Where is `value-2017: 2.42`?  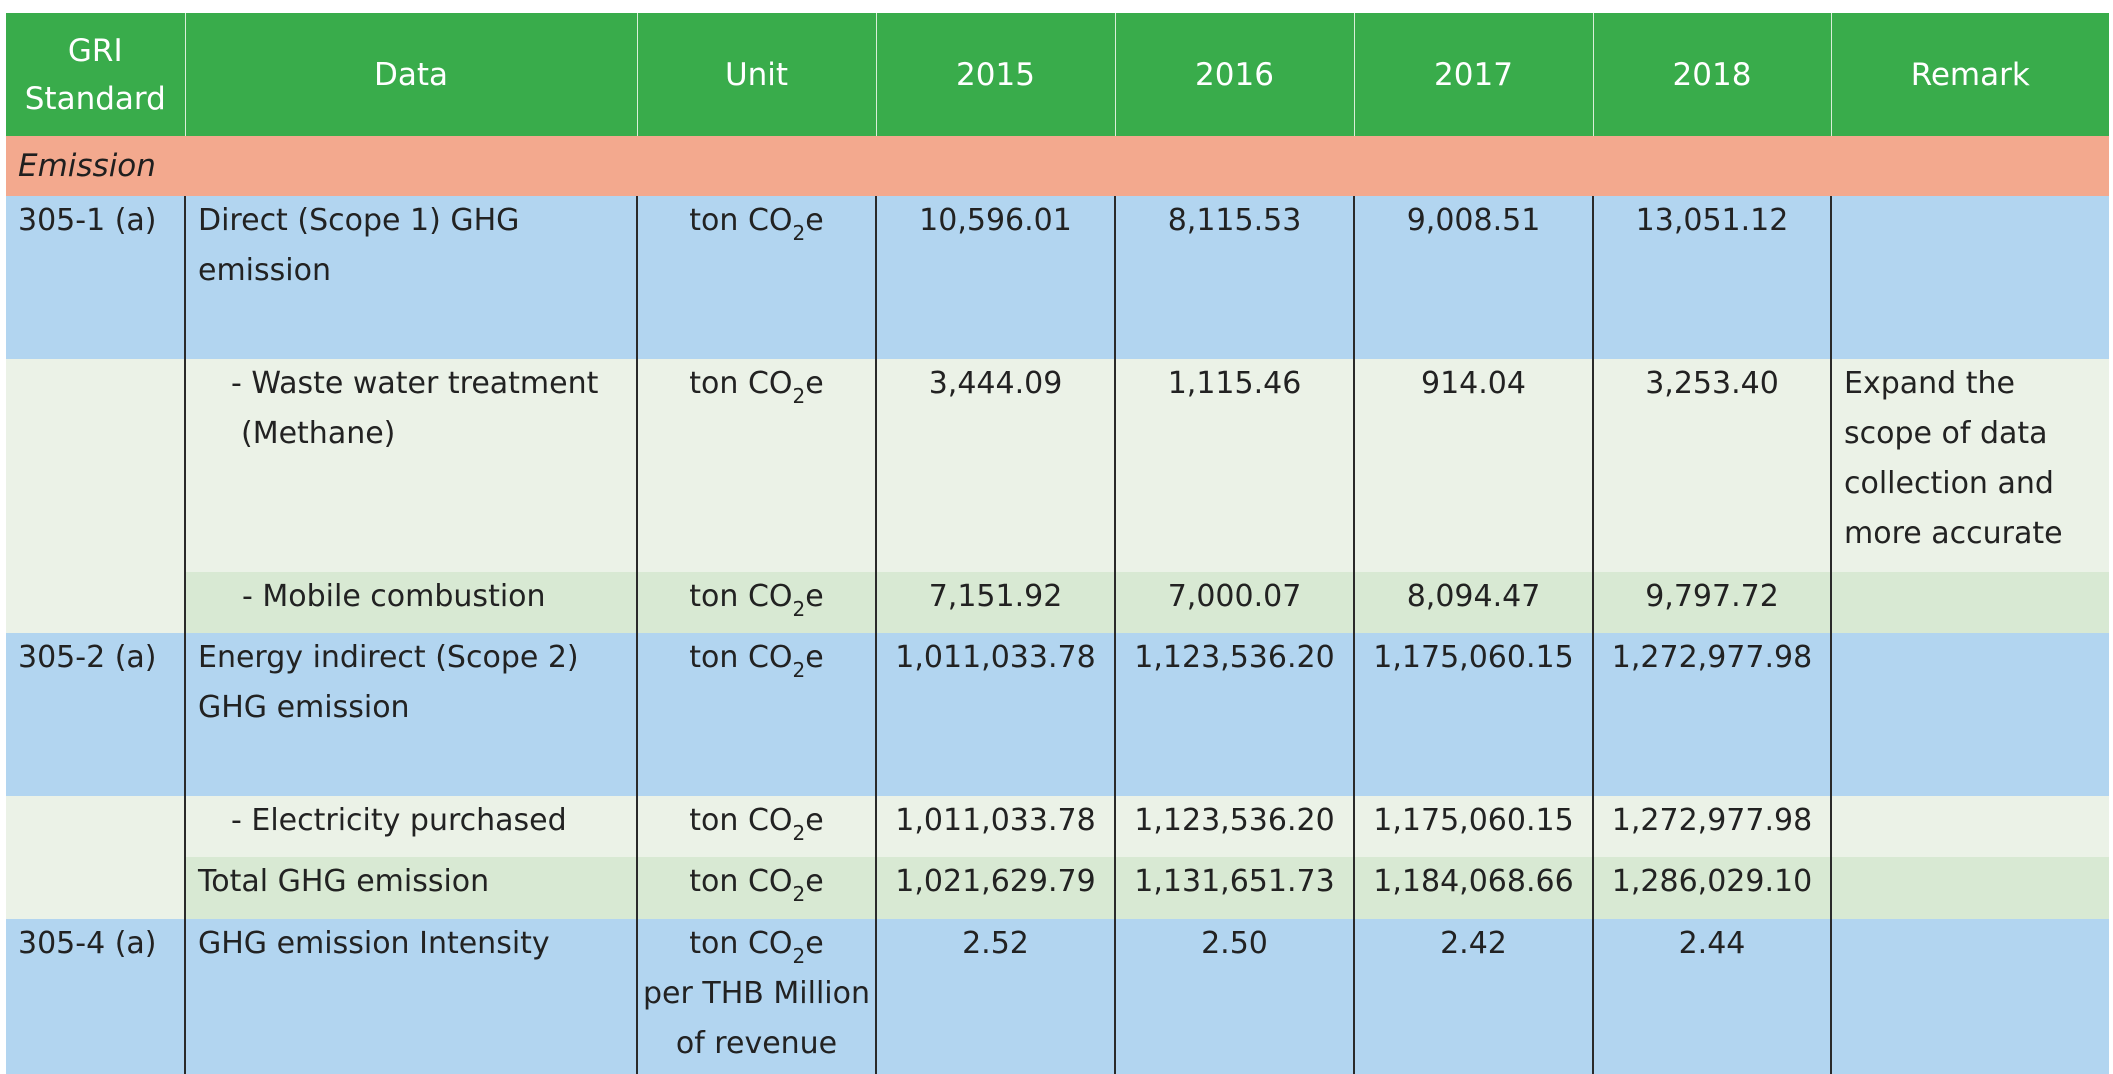
value-2017: 2.42 is located at coordinates (1473, 996).